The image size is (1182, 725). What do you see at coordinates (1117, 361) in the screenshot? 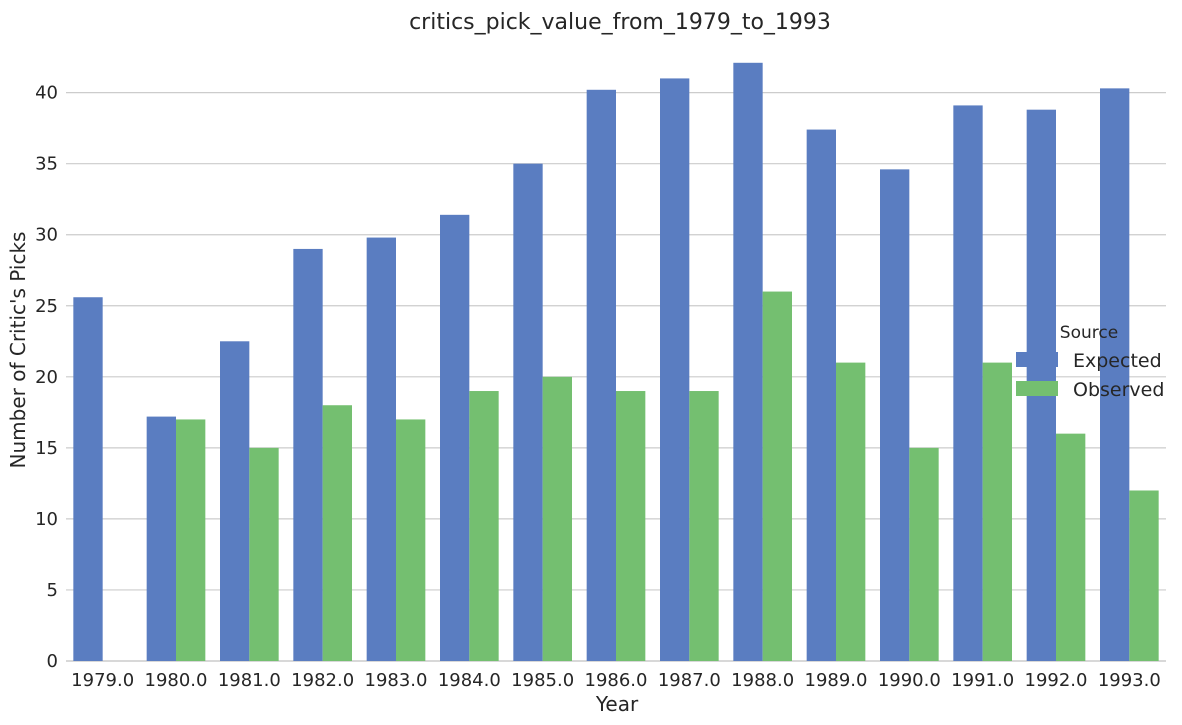
I see `legend-label-expected: Expected` at bounding box center [1117, 361].